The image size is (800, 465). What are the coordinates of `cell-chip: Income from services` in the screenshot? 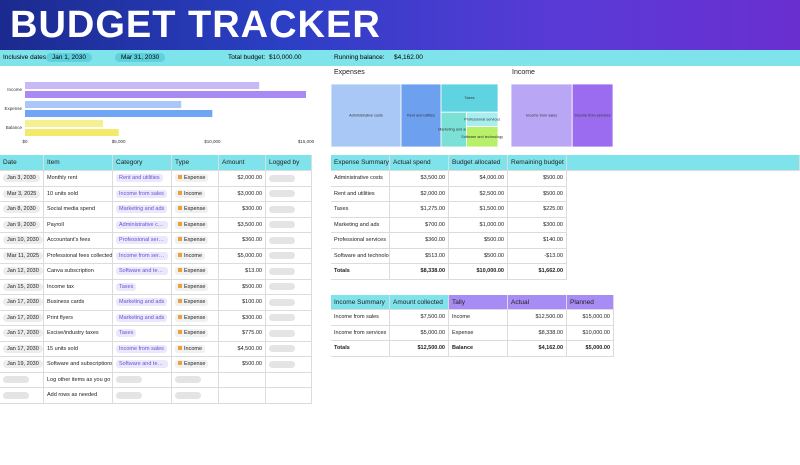 It's located at (142, 255).